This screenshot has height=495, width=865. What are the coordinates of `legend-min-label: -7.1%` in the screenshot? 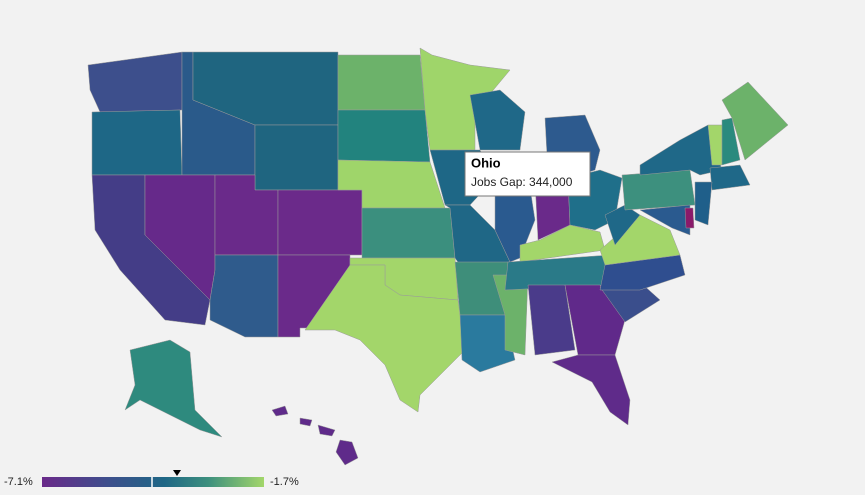 It's located at (18, 482).